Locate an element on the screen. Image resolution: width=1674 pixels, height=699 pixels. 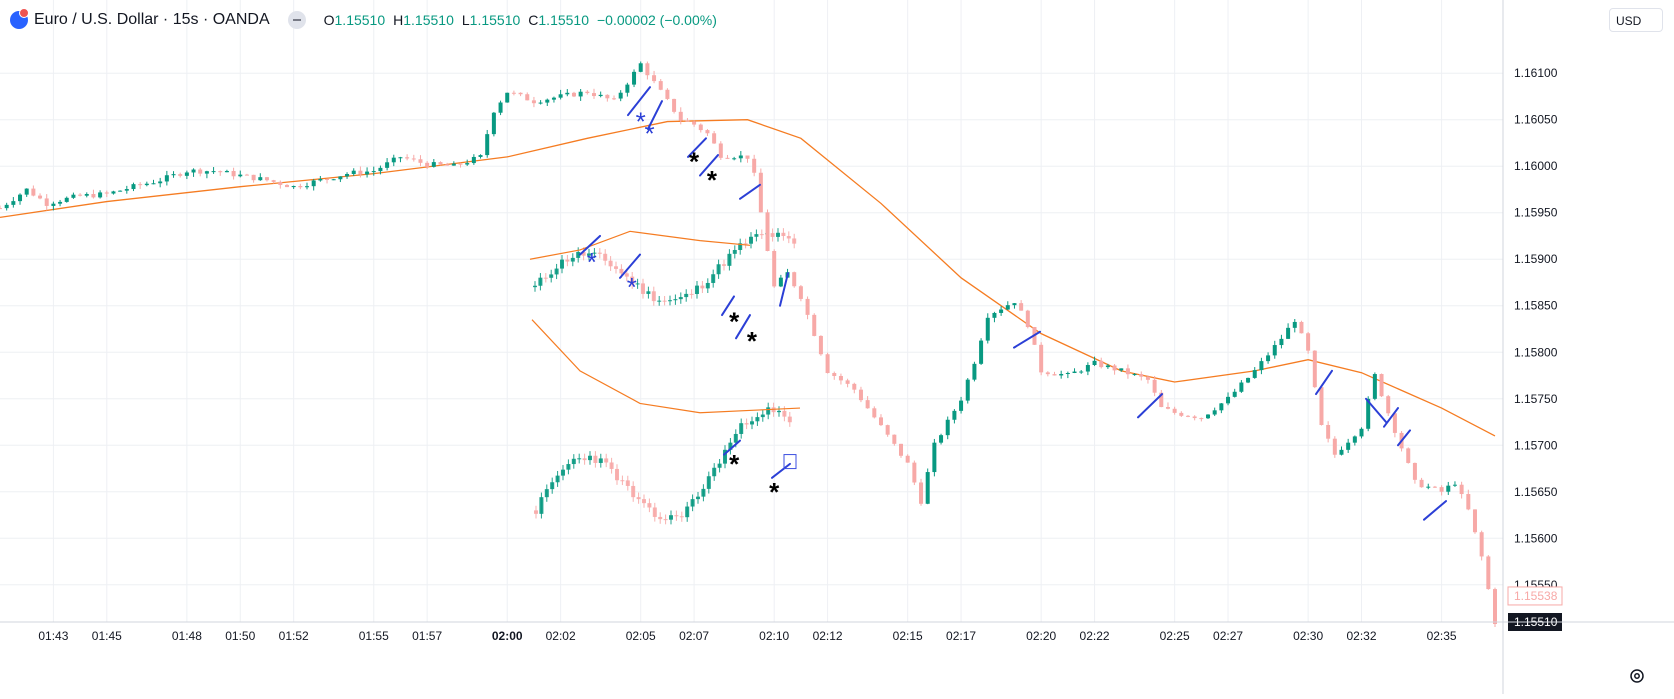
y-tick-label: 1.15800 is located at coordinates (1536, 352).